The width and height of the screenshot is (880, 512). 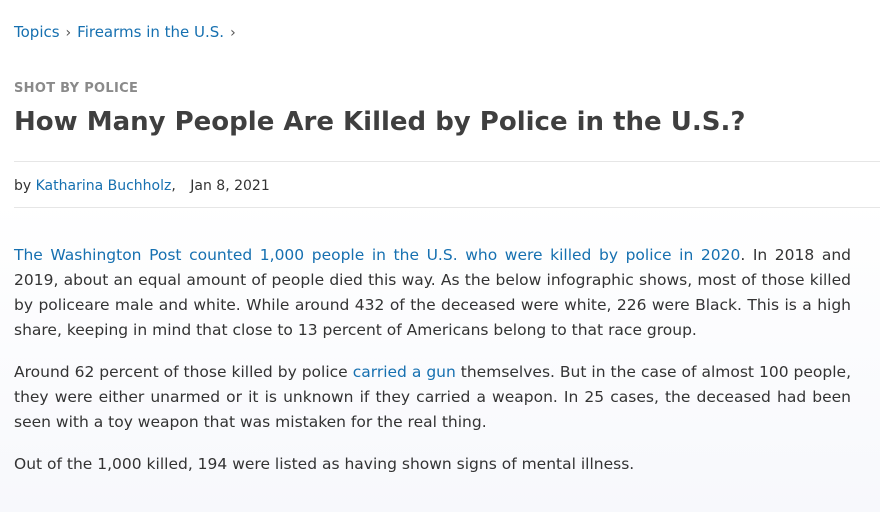 I want to click on breadcrumb-firearms-link: Firearms in the U.S., so click(x=151, y=32).